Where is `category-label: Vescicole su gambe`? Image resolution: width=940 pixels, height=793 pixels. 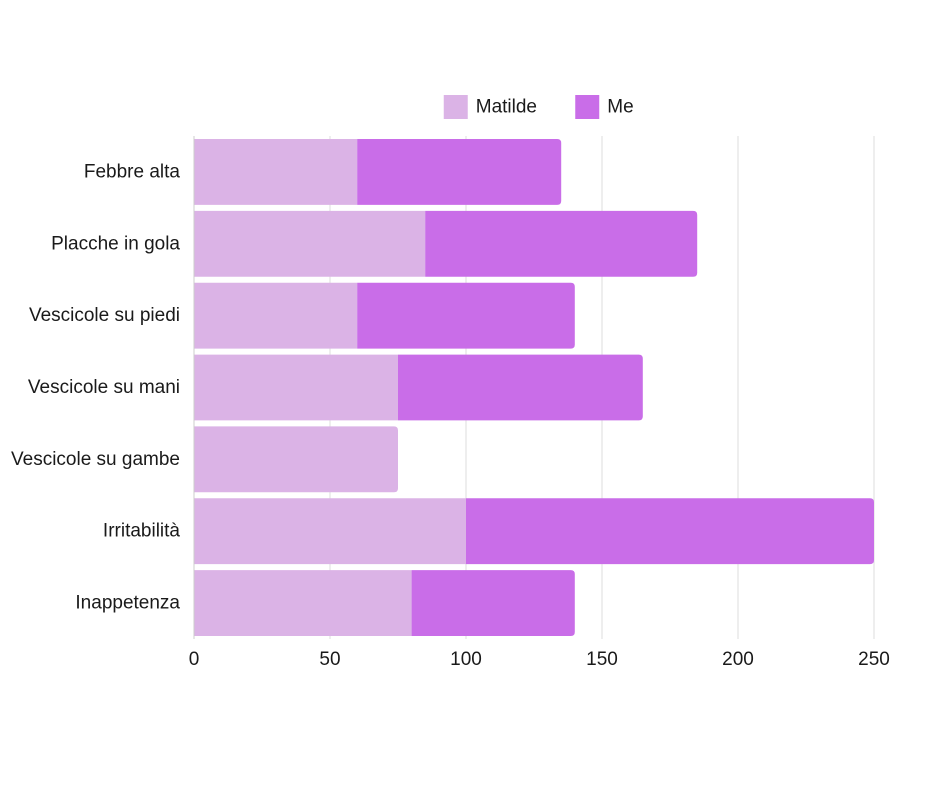
category-label: Vescicole su gambe is located at coordinates (95, 459).